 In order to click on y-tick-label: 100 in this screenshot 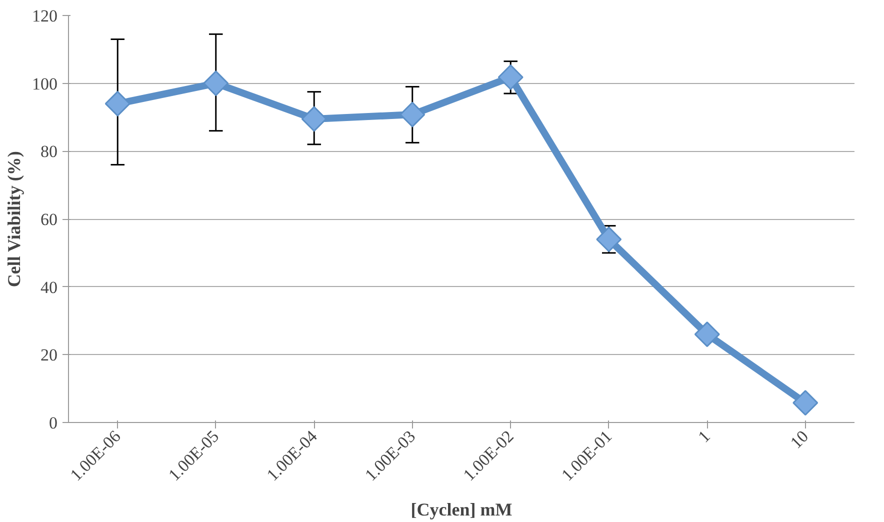, I will do `click(45, 84)`.